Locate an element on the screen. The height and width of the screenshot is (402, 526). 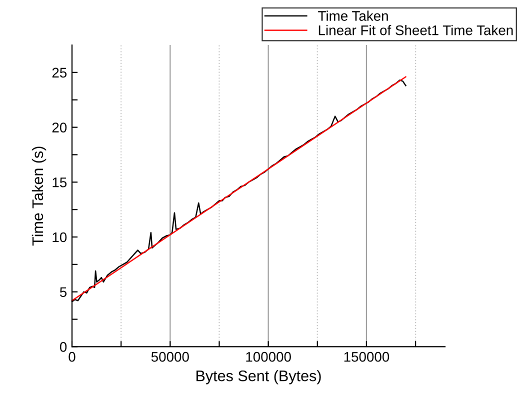
legend-label: Time Taken is located at coordinates (353, 15).